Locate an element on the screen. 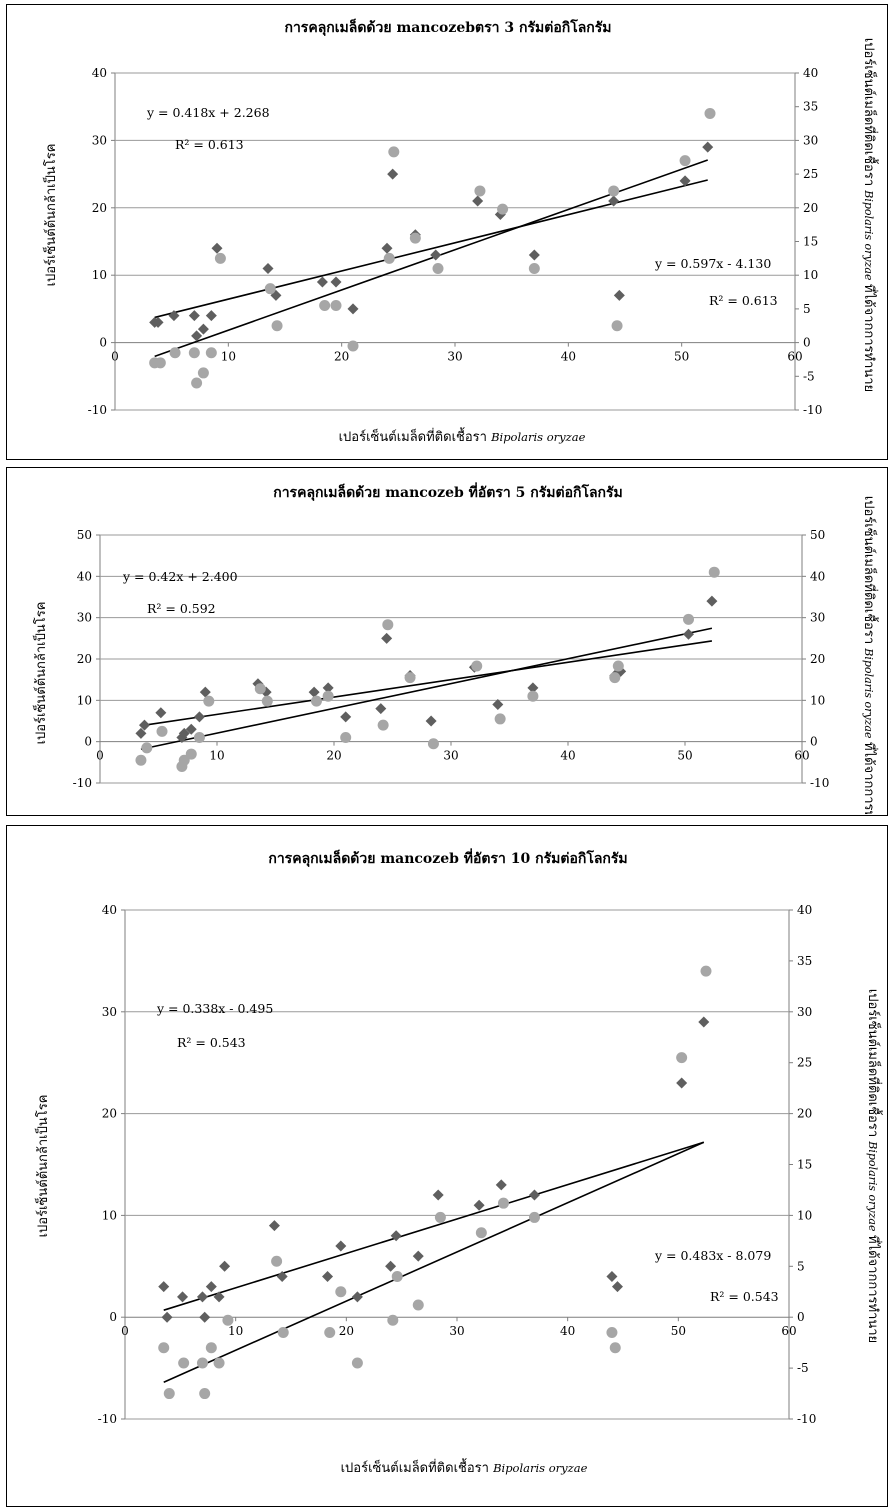 The image size is (893, 1510). y-right-tick-label: 50 is located at coordinates (817, 535).